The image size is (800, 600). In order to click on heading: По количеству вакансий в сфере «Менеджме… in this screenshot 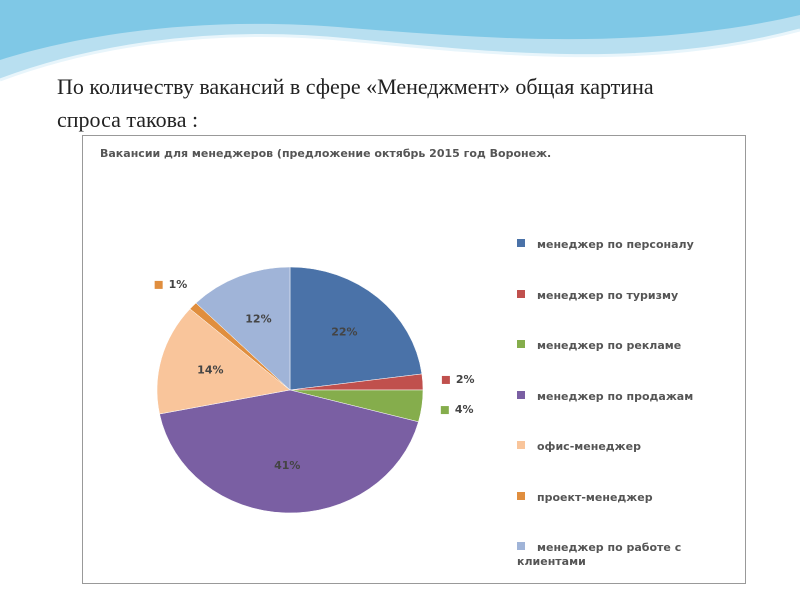, I will do `click(355, 103)`.